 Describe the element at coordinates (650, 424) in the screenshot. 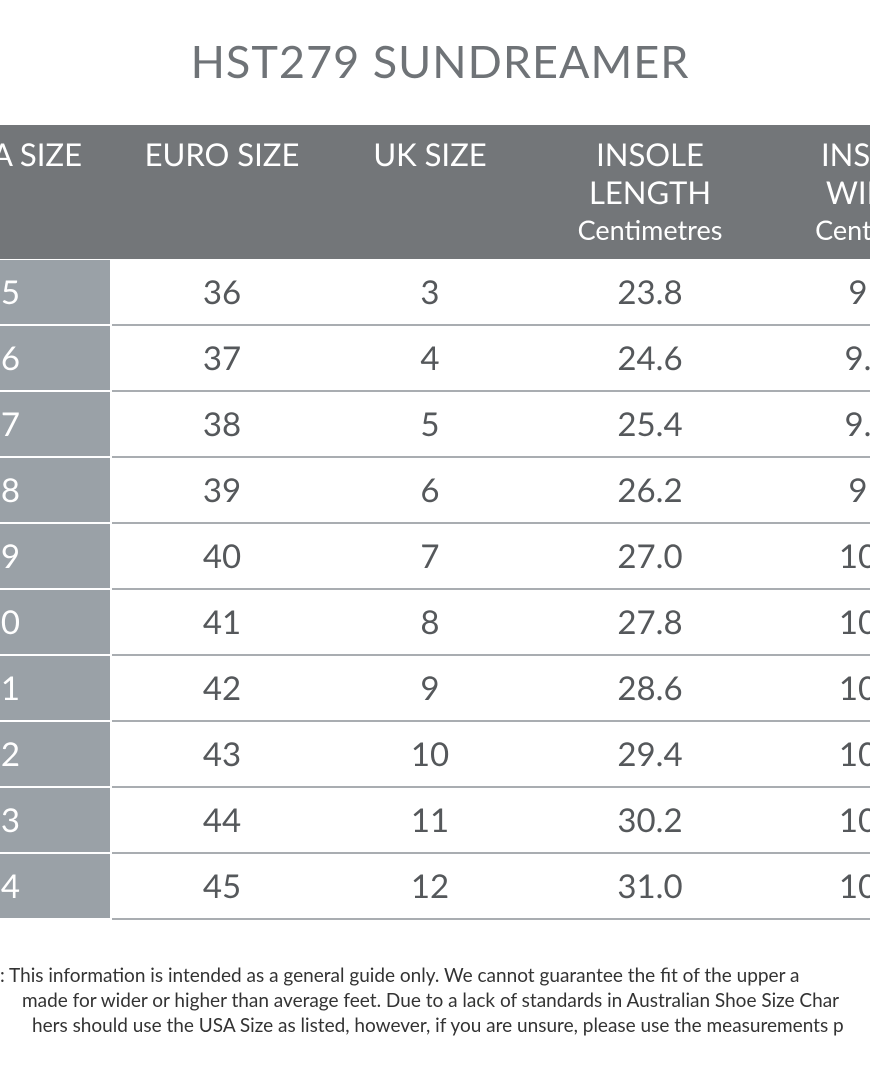

I see `cell: 25.4` at that location.